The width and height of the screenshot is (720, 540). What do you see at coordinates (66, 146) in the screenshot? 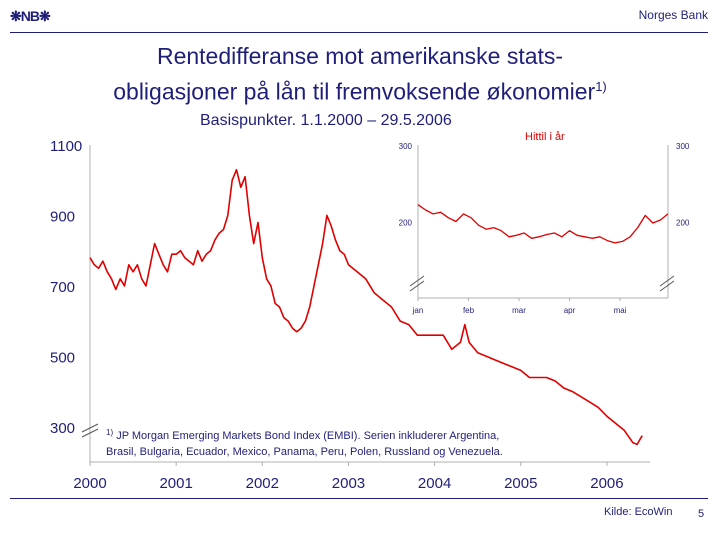
I see `main-y-tick-label: 1100` at bounding box center [66, 146].